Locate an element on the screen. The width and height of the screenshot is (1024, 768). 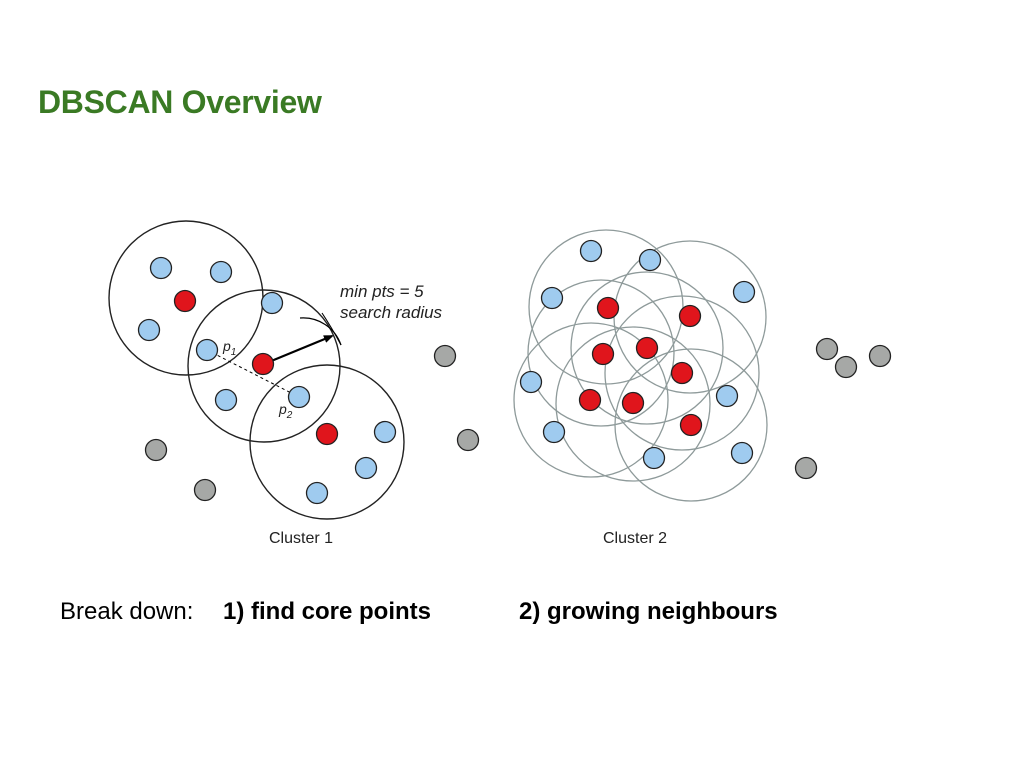
p1-p2-dashed-link is located at coordinates (253, 373).